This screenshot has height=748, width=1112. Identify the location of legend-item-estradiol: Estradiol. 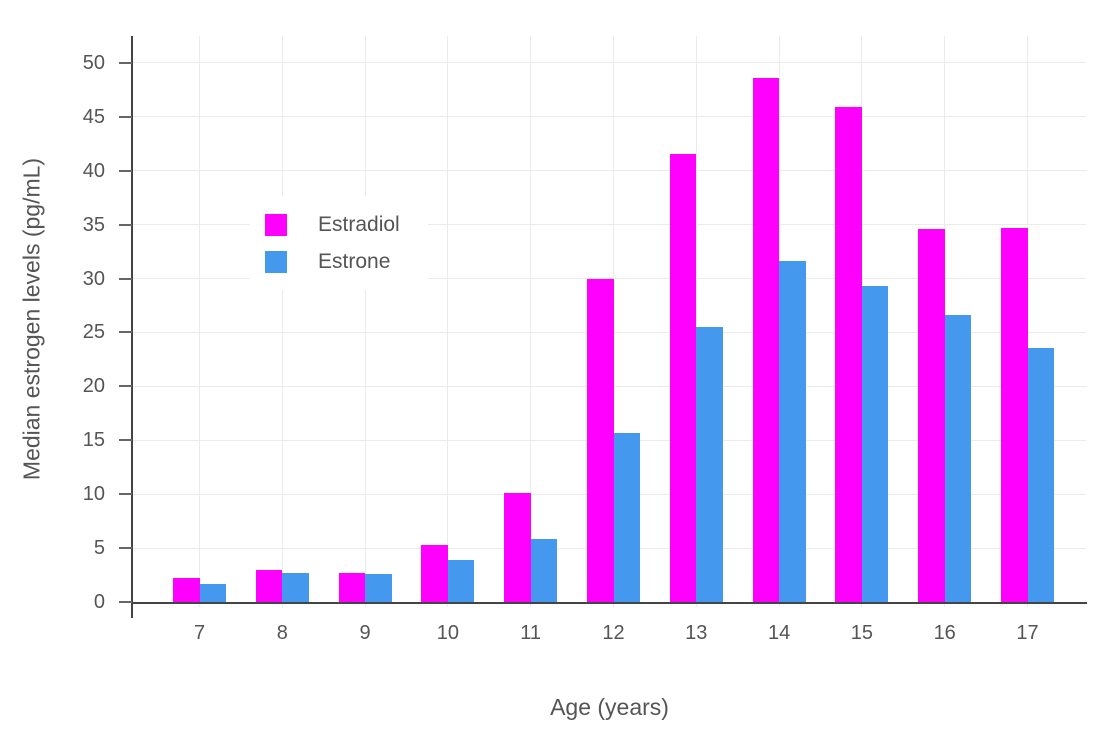
(332, 224).